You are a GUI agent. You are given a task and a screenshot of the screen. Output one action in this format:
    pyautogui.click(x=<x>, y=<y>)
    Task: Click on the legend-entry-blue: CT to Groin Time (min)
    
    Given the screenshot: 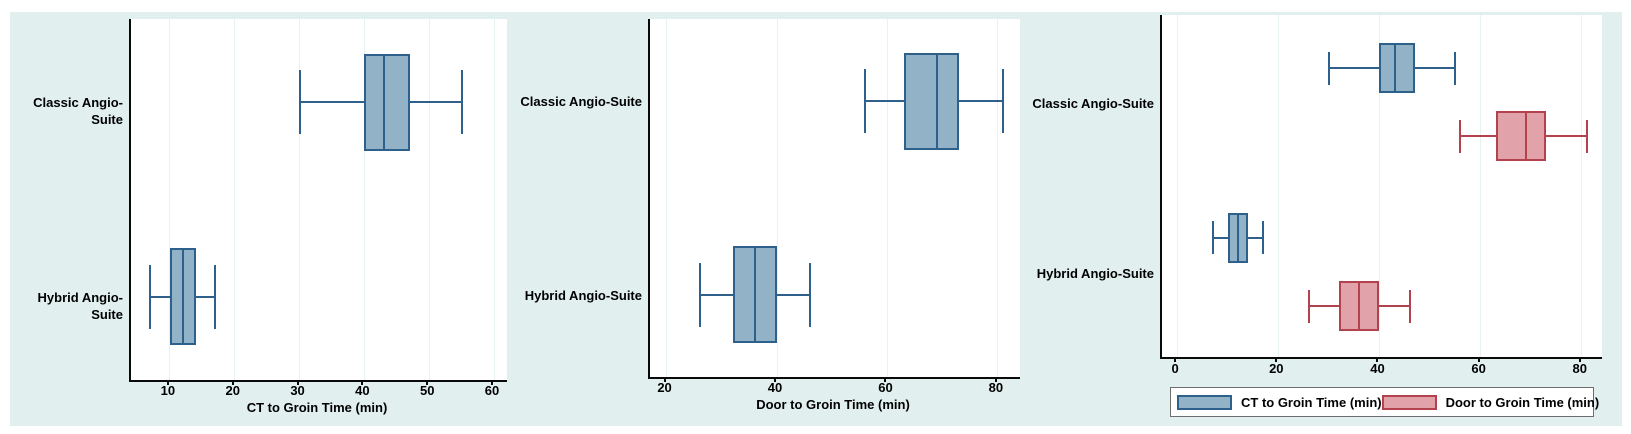 What is the action you would take?
    pyautogui.click(x=1279, y=402)
    